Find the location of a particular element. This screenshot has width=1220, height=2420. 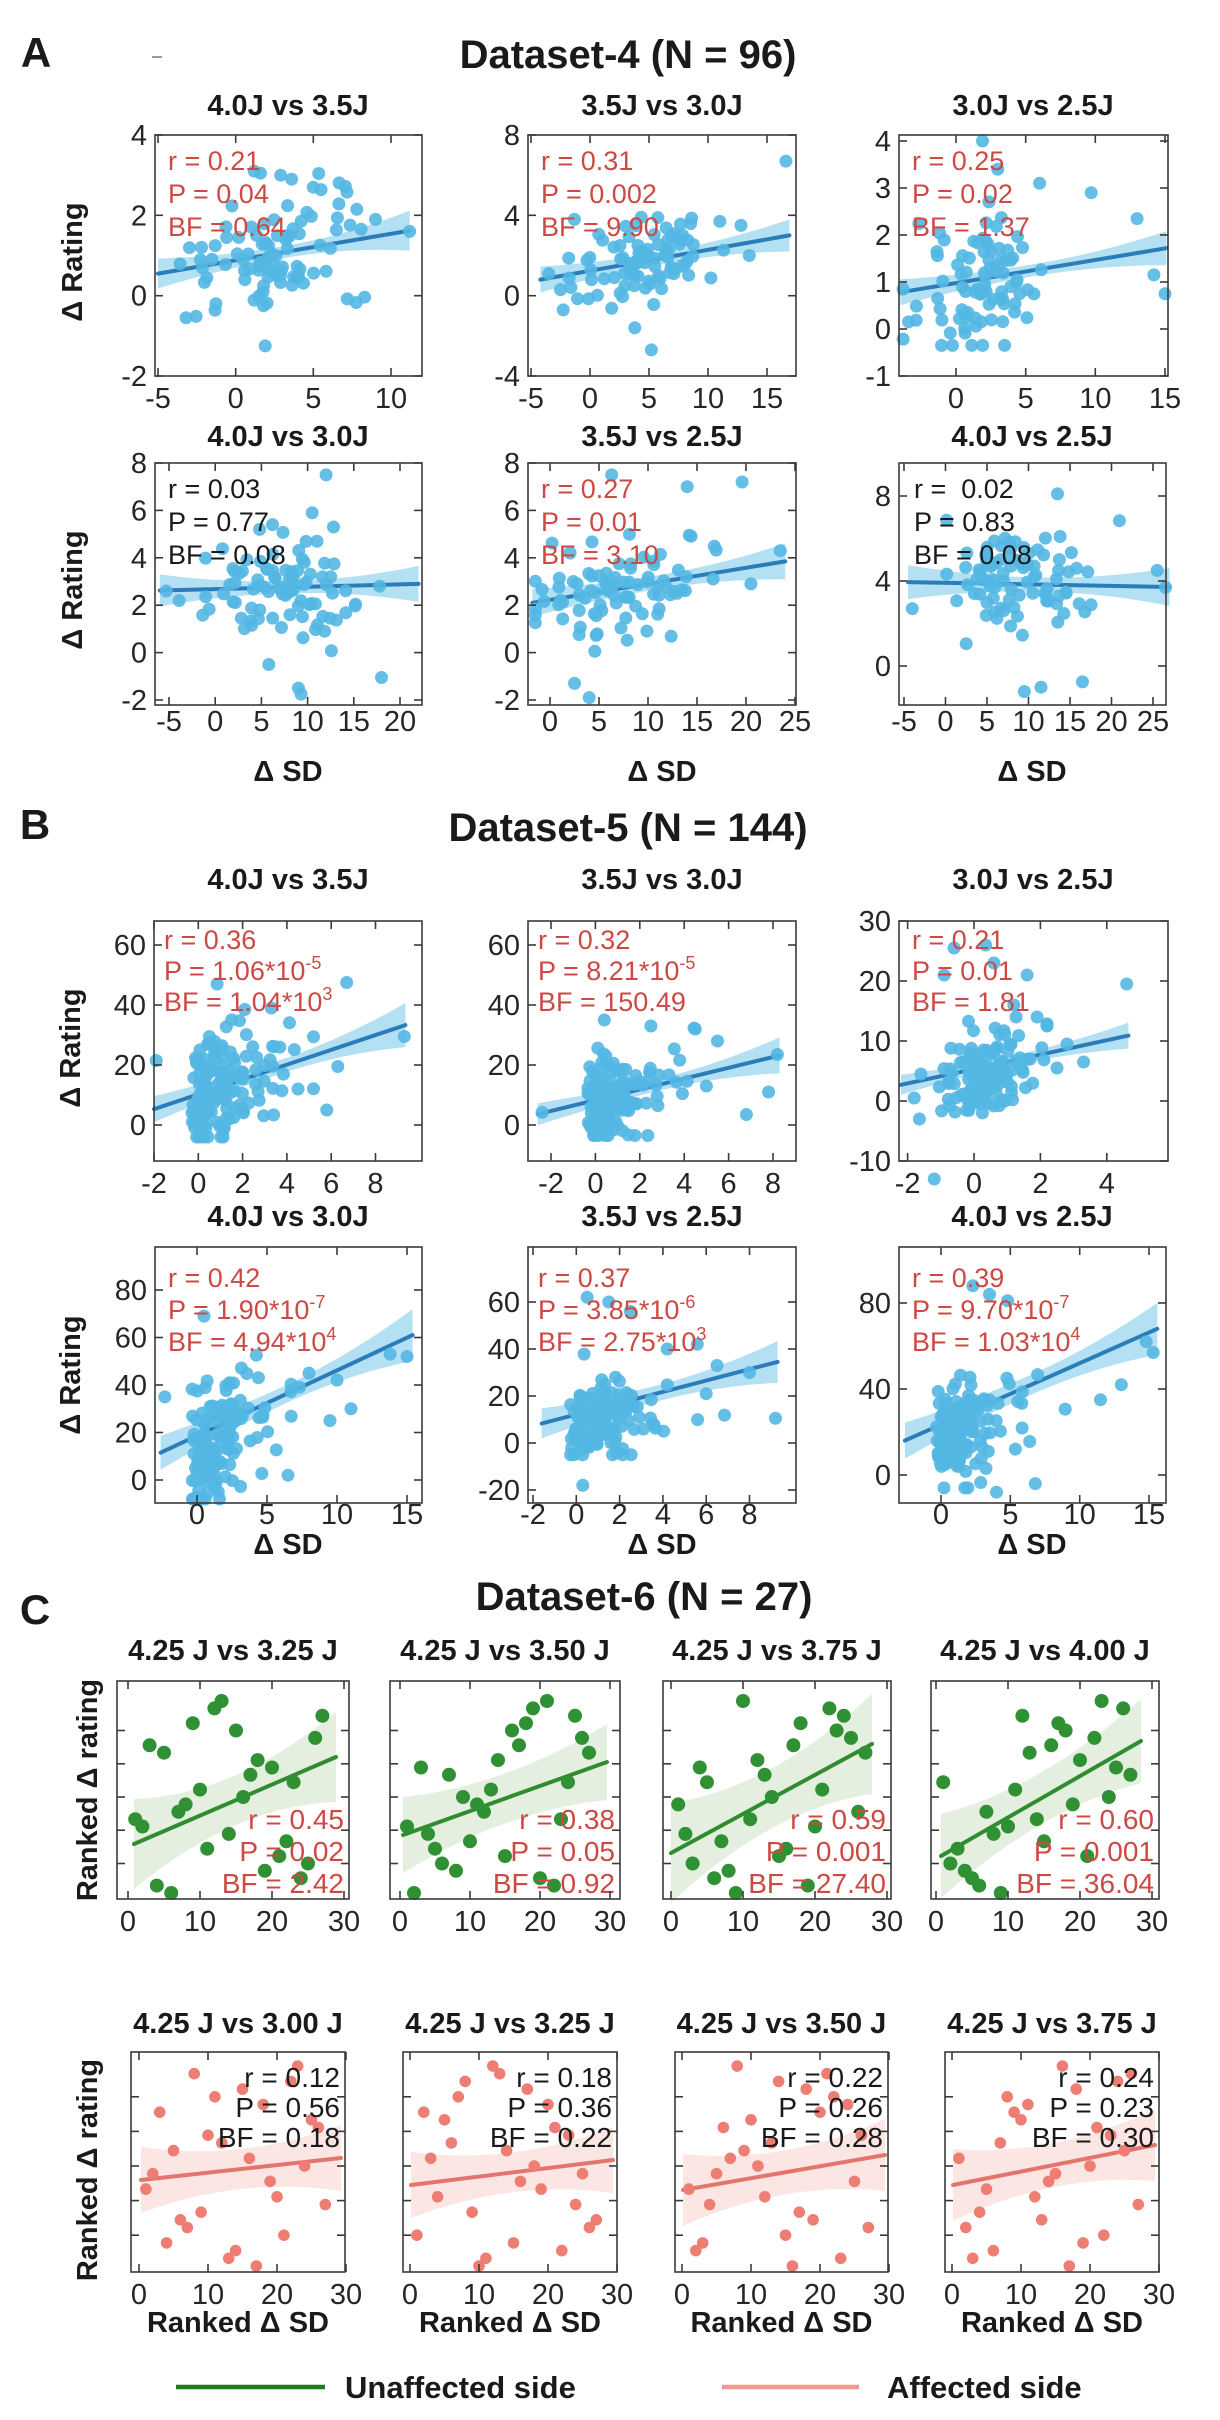

svg-text: 4.0J vs 3.5J is located at coordinates (287, 106).